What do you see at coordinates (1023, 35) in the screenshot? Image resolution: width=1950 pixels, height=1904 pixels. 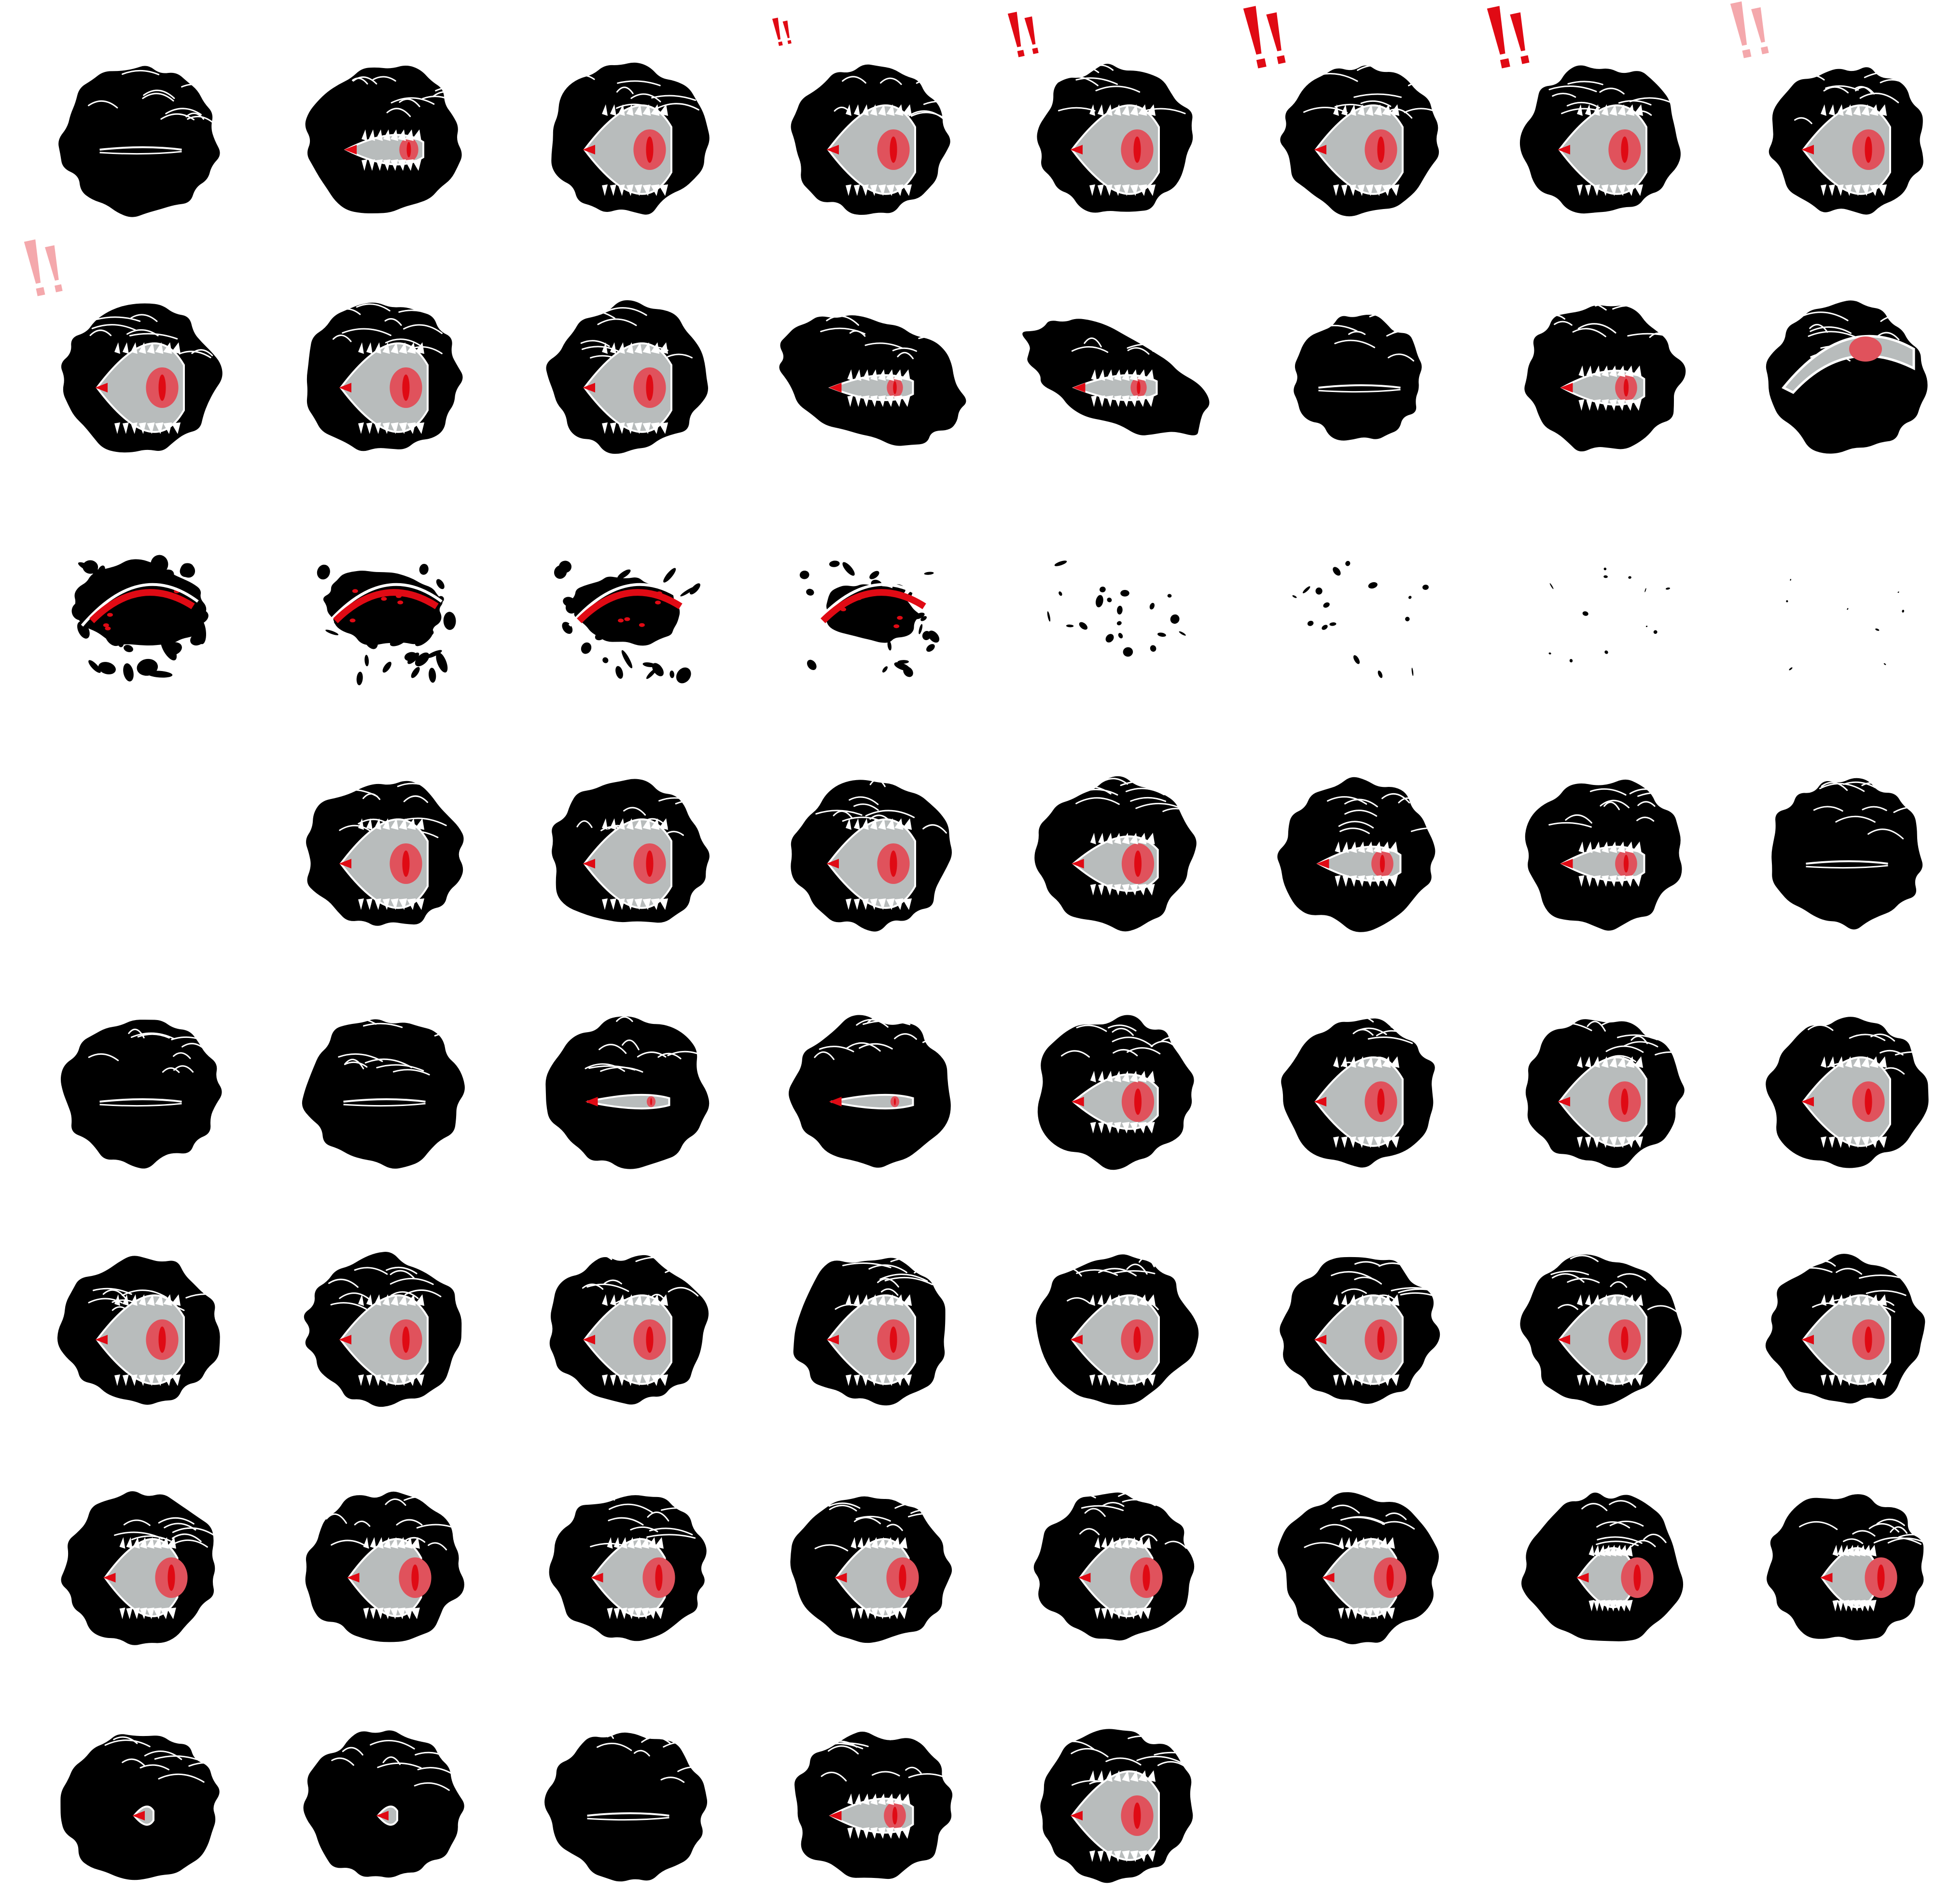 I see `alert-exclamation` at bounding box center [1023, 35].